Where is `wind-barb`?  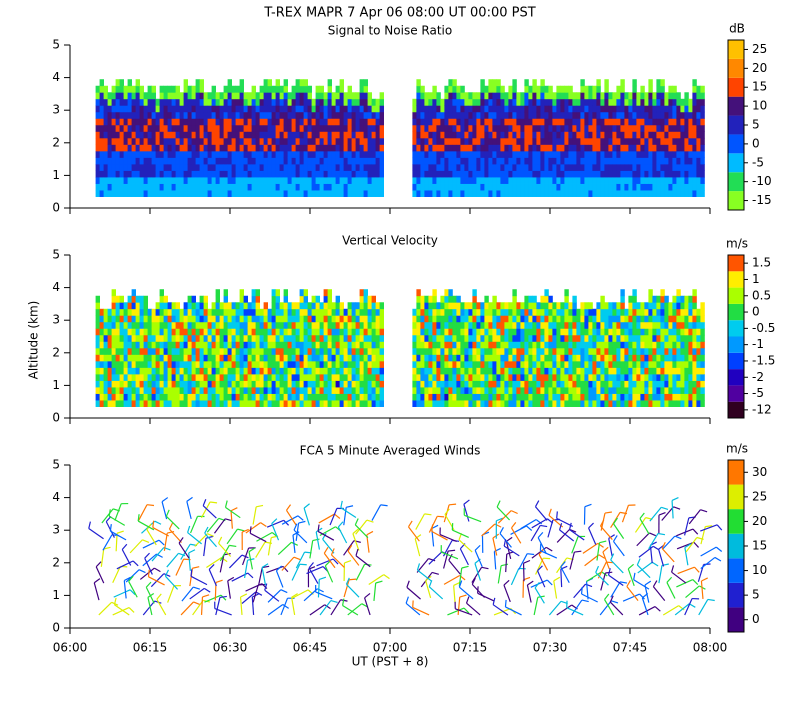
wind-barb is located at coordinates (120, 532).